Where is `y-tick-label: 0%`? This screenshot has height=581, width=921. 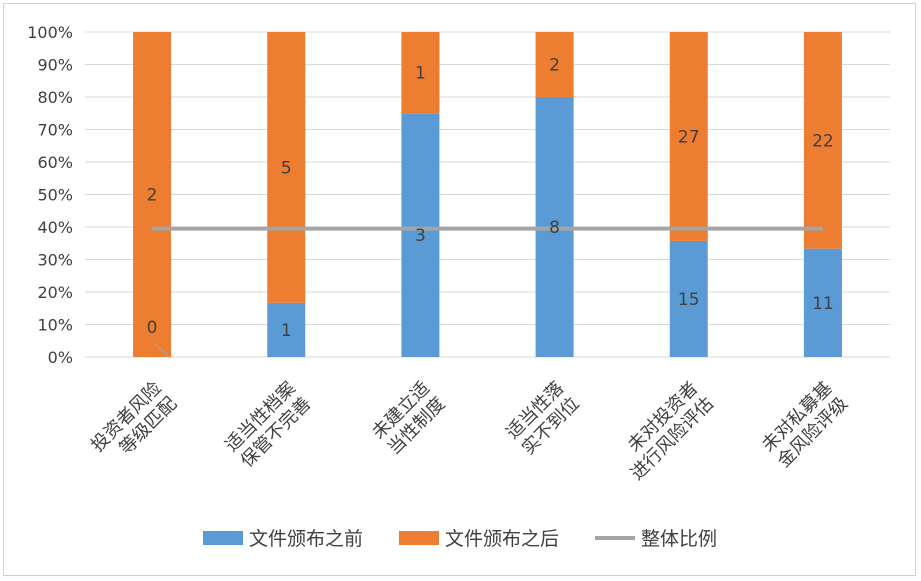
y-tick-label: 0% is located at coordinates (60, 357).